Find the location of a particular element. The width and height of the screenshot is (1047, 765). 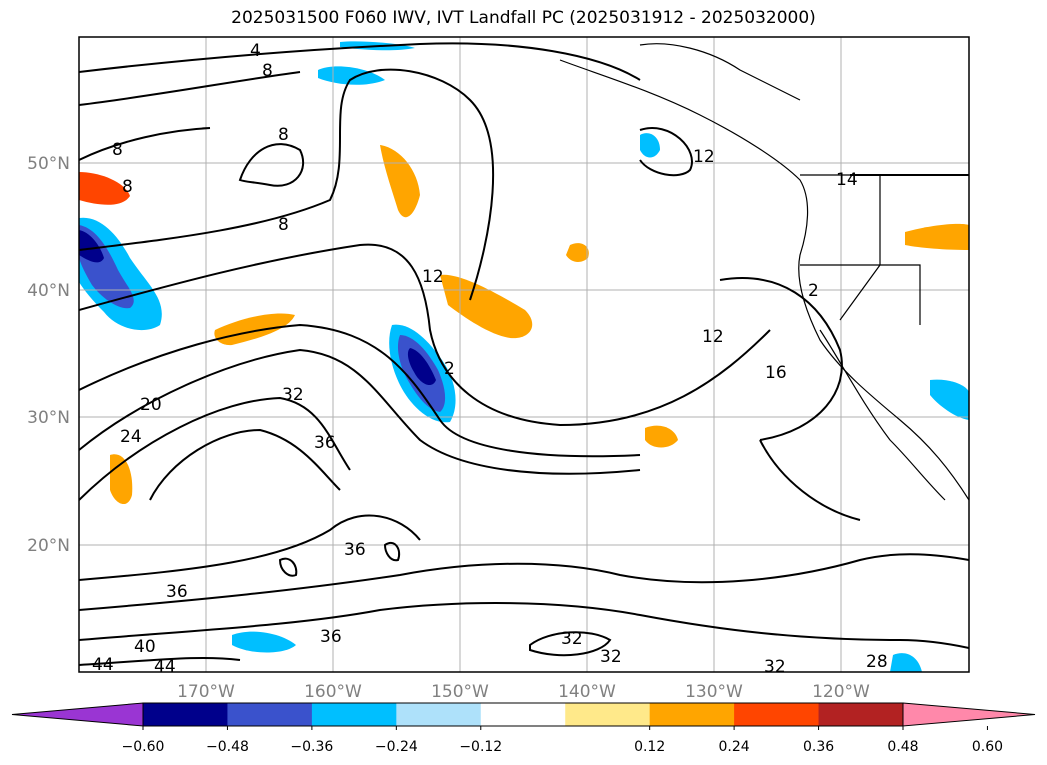

negative-anomaly-south is located at coordinates (264, 642).